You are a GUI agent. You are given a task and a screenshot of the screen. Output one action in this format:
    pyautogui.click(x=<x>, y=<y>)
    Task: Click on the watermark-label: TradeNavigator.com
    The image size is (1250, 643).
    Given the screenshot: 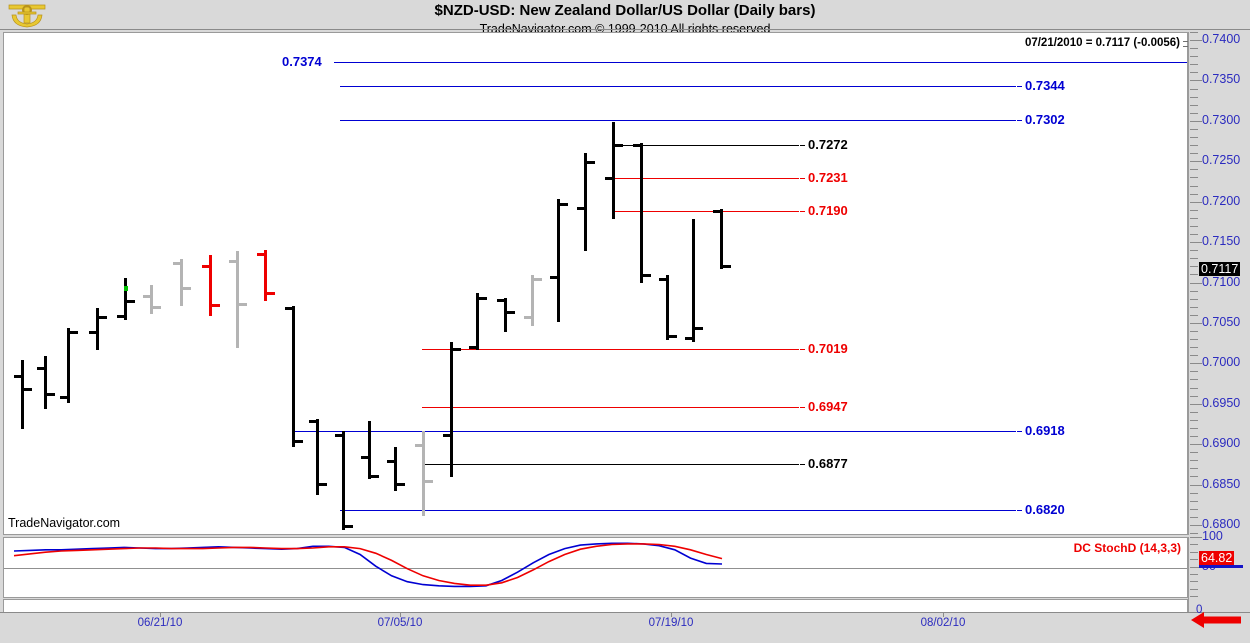 What is the action you would take?
    pyautogui.click(x=64, y=523)
    